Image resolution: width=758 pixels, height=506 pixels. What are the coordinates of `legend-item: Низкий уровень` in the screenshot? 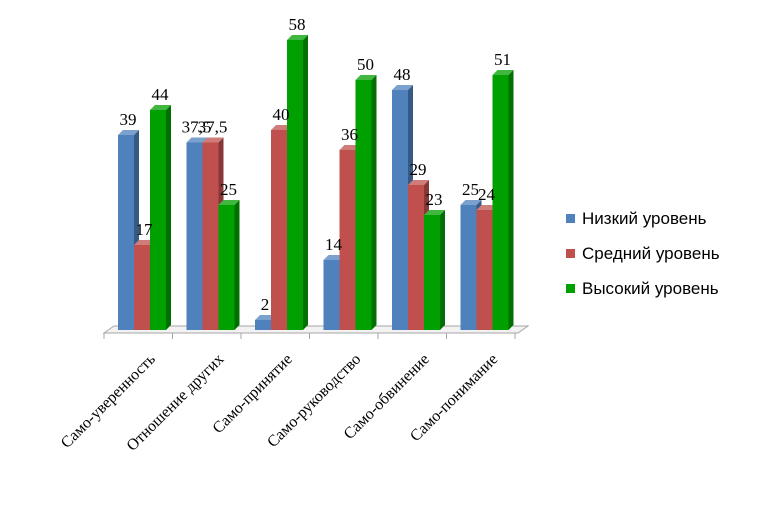 It's located at (636, 218).